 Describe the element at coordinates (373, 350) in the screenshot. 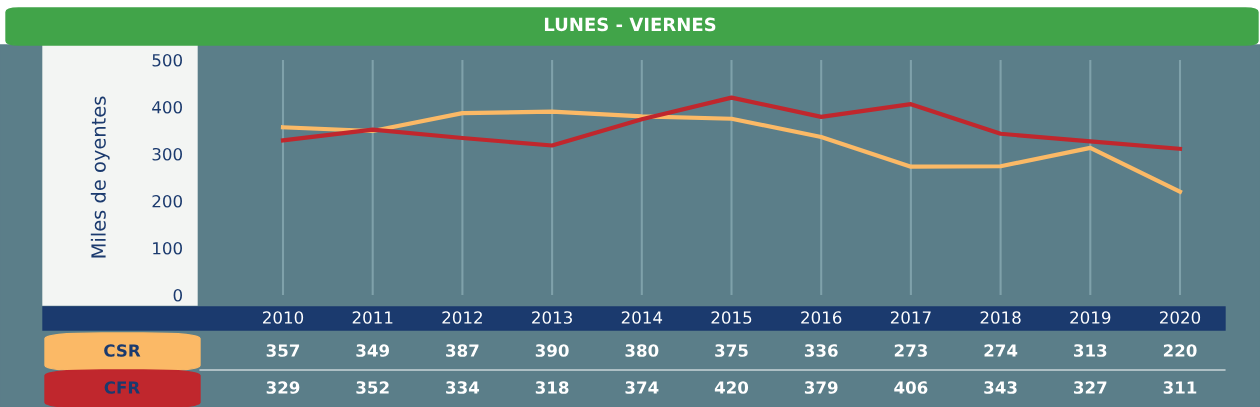

I see `data-label: 349` at that location.